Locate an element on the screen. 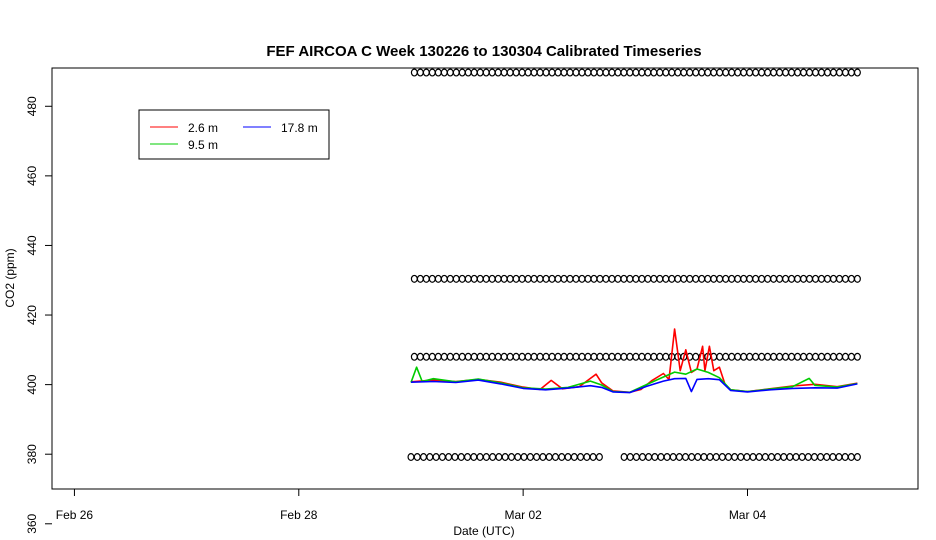 Image resolution: width=936 pixels, height=540 pixels. x-axis-label: Date (UTC) is located at coordinates (483, 531).